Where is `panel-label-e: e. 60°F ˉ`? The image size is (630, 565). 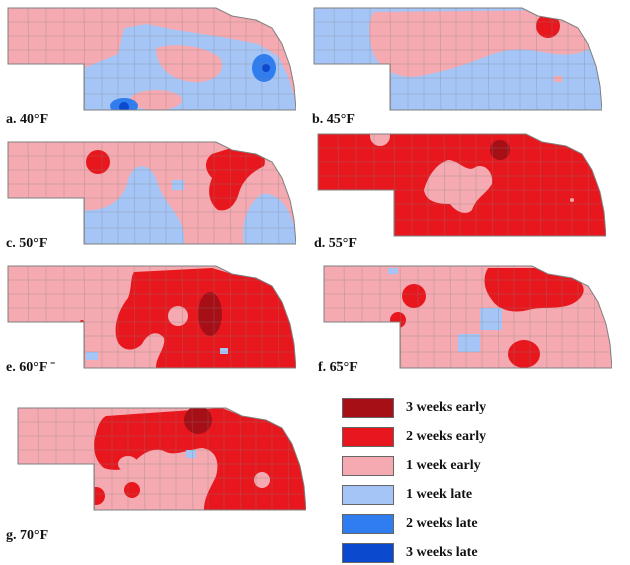 panel-label-e: e. 60°F ˉ is located at coordinates (31, 367).